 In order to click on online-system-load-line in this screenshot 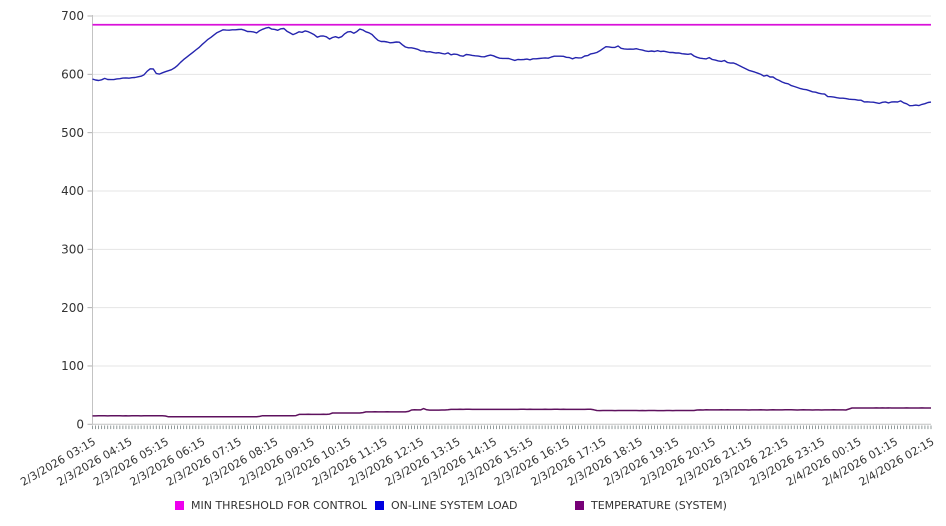, I will do `click(512, 66)`.